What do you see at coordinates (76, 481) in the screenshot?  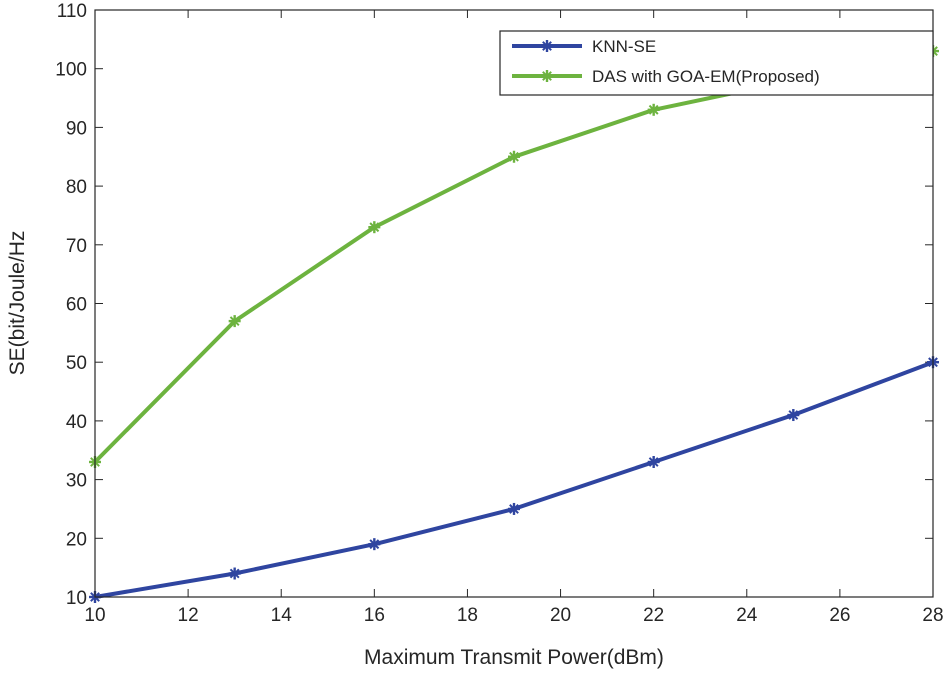 I see `y-tick-label: 30` at bounding box center [76, 481].